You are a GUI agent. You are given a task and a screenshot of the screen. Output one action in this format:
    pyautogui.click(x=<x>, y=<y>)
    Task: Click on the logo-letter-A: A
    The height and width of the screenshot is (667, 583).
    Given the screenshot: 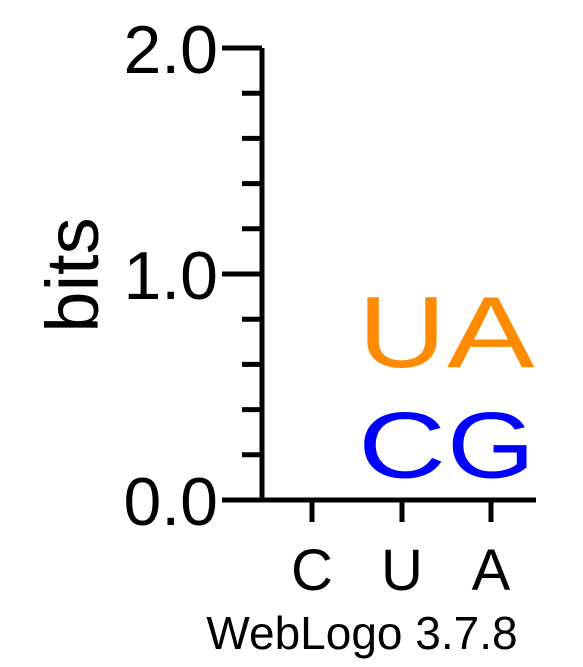 What is the action you would take?
    pyautogui.click(x=491, y=332)
    